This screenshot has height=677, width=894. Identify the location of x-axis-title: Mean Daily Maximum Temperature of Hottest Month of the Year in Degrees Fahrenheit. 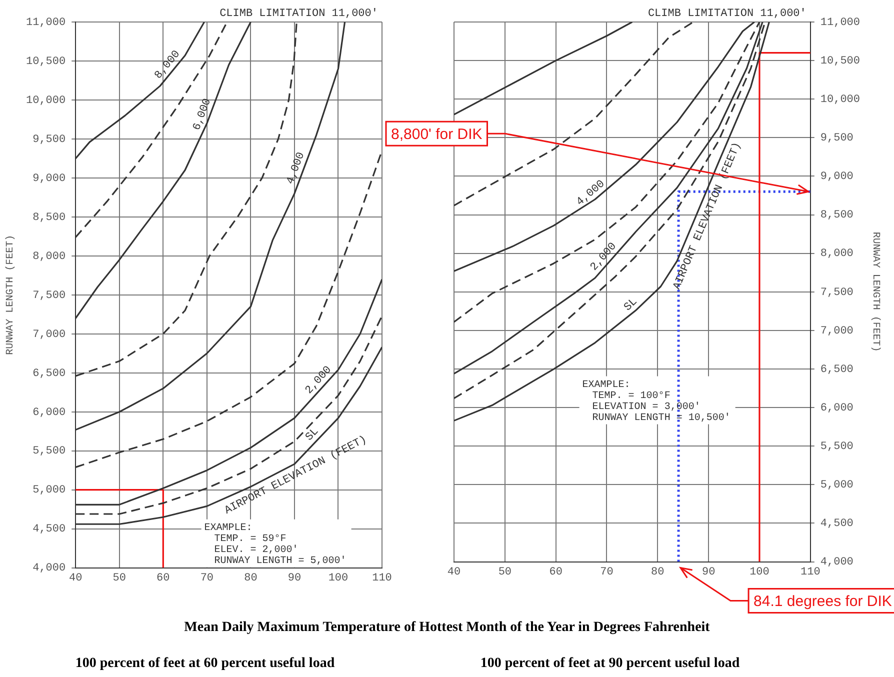
(447, 628).